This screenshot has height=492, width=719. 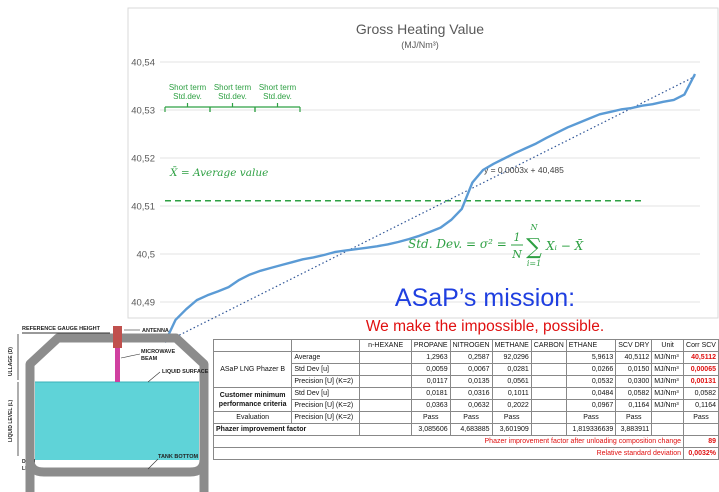 What do you see at coordinates (430, 393) in the screenshot?
I see `table-cell: 0,0181` at bounding box center [430, 393].